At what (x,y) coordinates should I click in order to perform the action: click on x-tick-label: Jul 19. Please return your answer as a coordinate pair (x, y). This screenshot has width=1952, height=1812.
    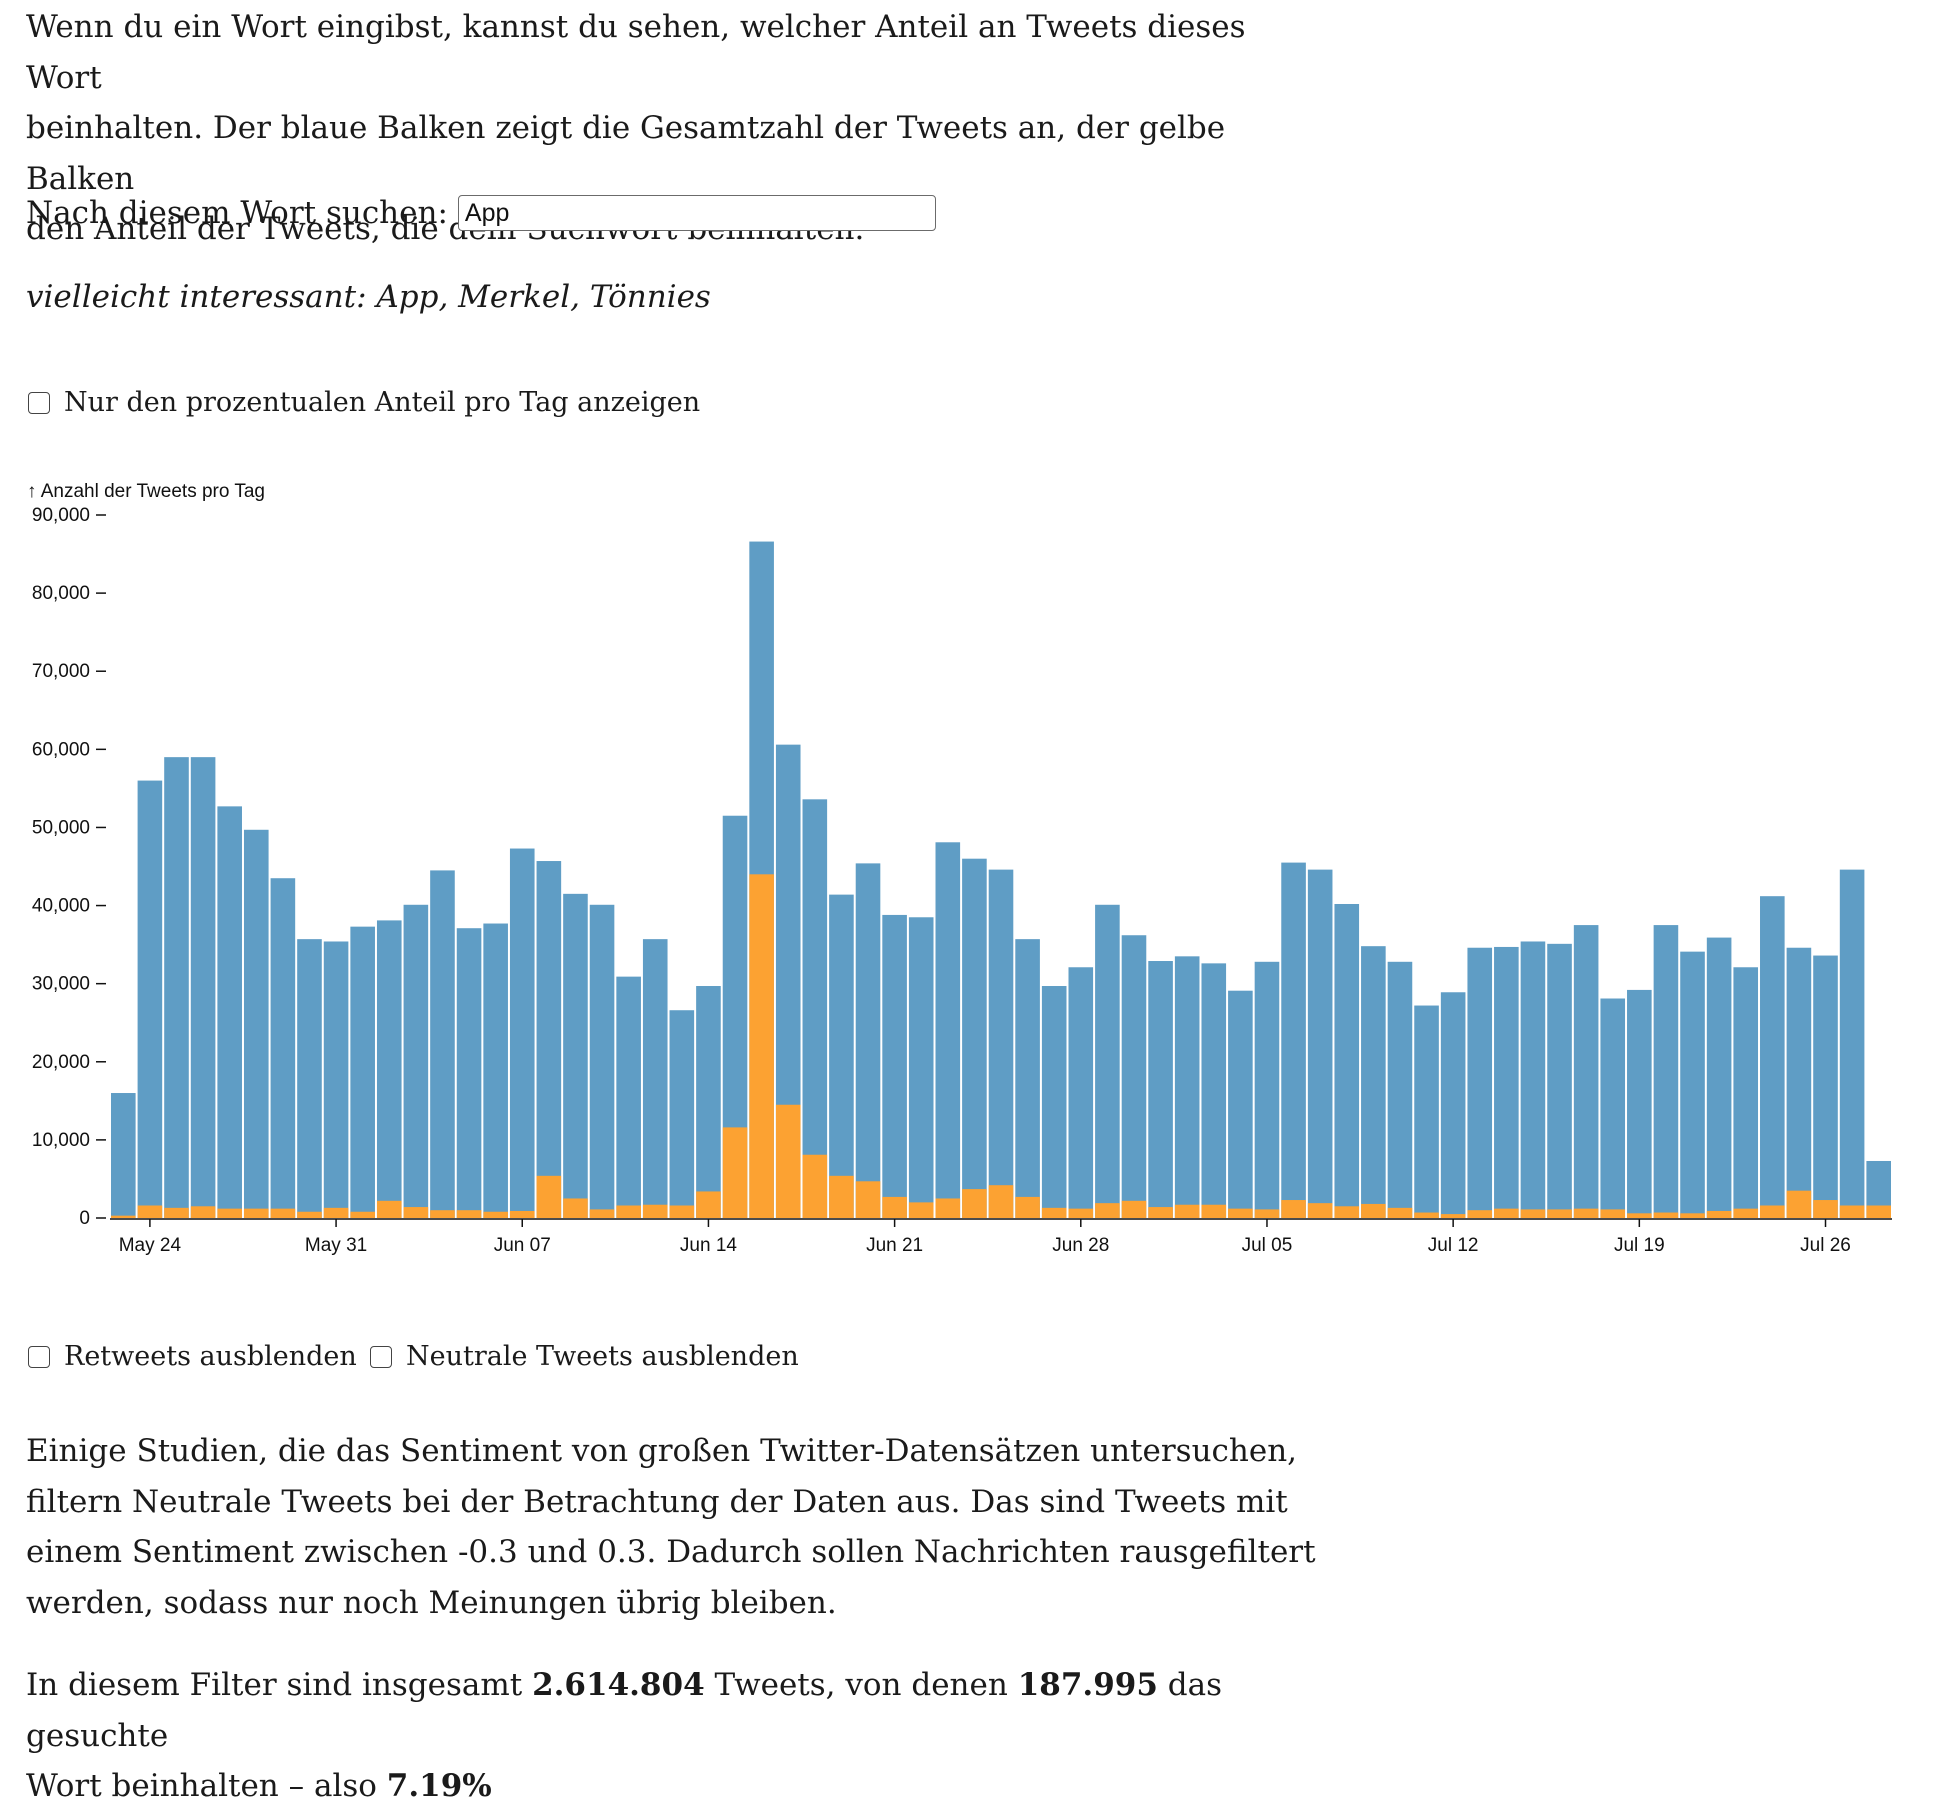
    Looking at the image, I should click on (1639, 1245).